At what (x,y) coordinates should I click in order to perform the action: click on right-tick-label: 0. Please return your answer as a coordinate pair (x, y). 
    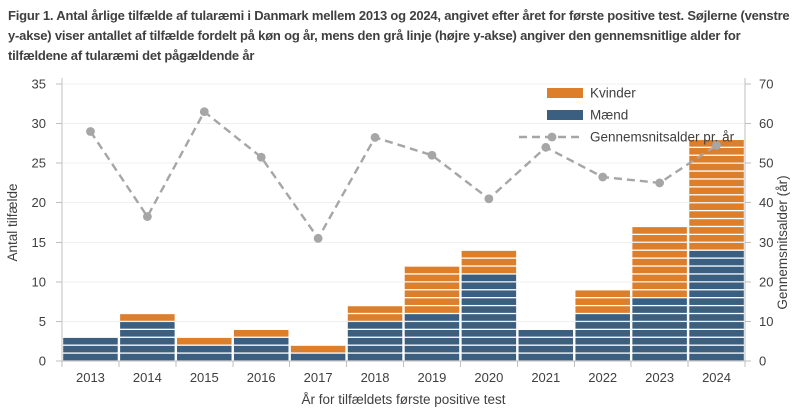
    Looking at the image, I should click on (762, 361).